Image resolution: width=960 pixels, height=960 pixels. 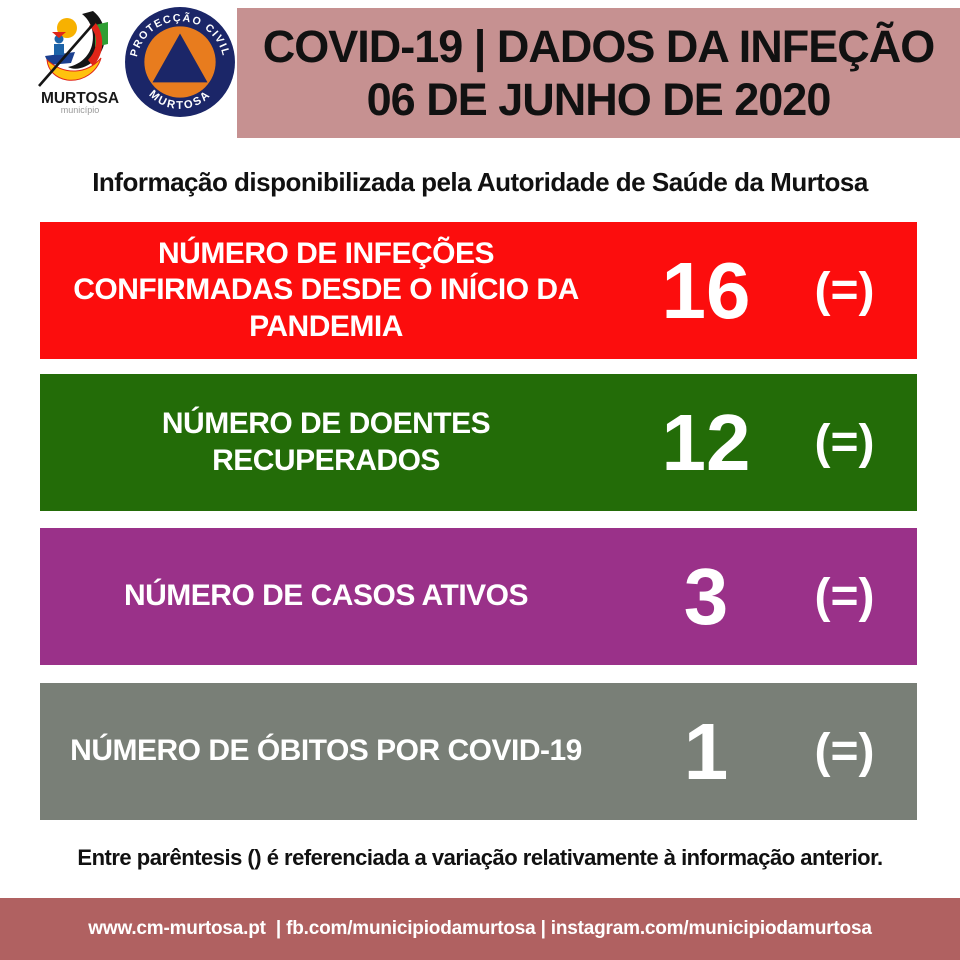 I want to click on stat-label: NÚMERO DE CASOS ATIVOS, so click(x=326, y=596).